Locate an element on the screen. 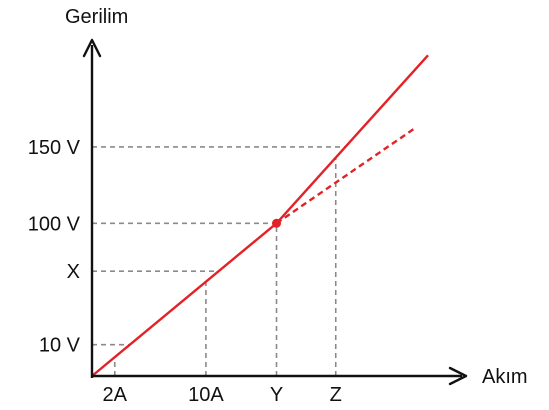 The width and height of the screenshot is (549, 410). break-point-marker is located at coordinates (277, 223).